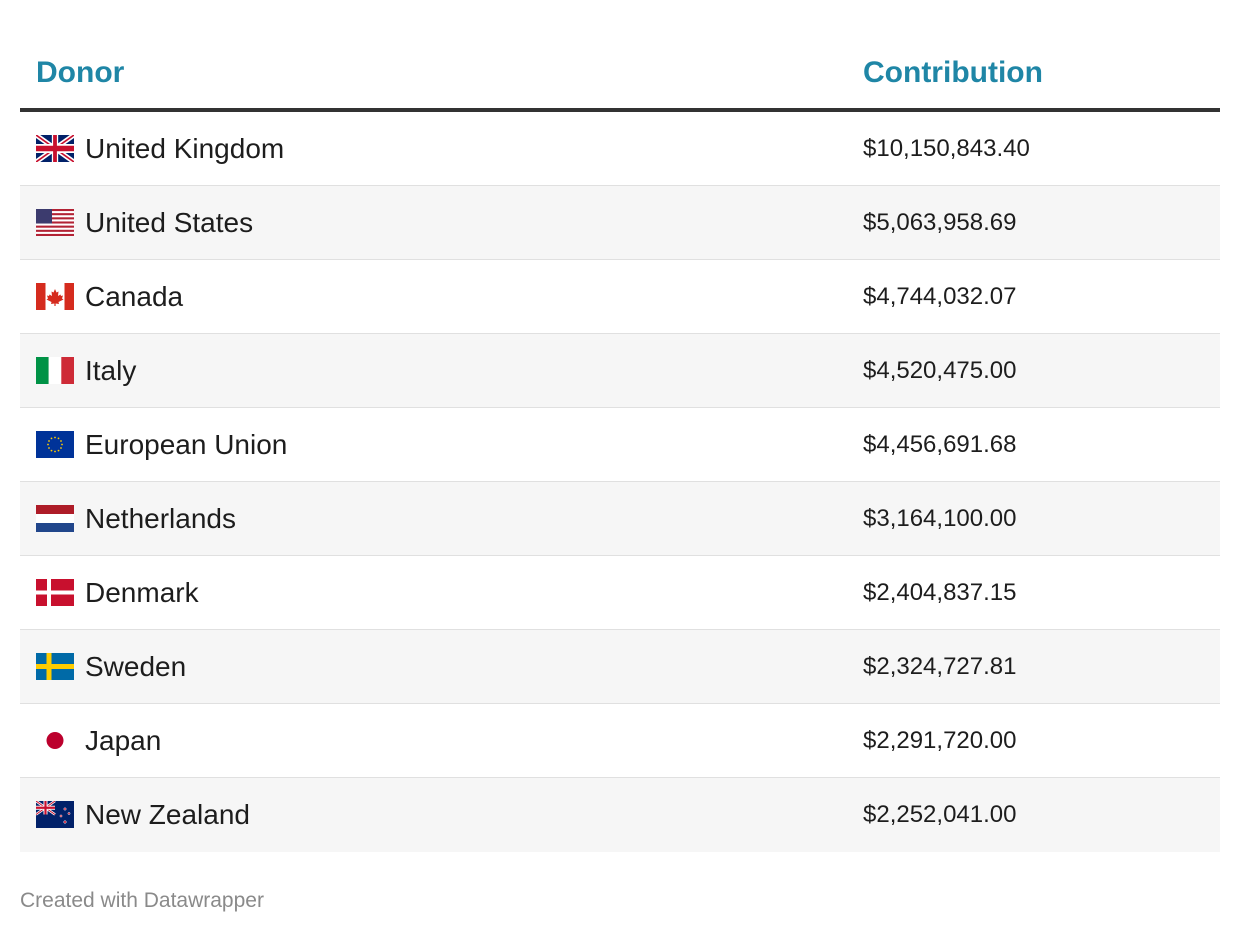 This screenshot has width=1240, height=936. I want to click on donor-name: Sweden, so click(136, 666).